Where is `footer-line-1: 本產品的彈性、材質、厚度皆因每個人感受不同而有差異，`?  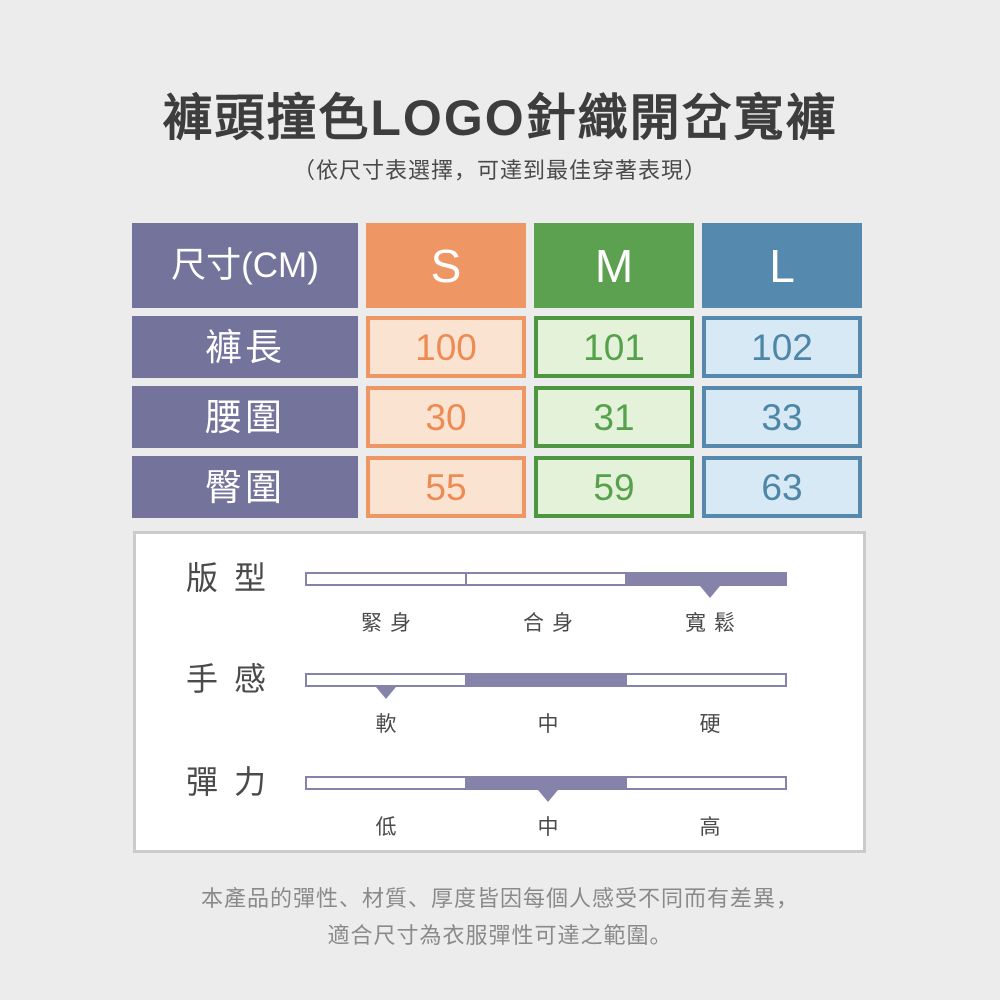 footer-line-1: 本產品的彈性、材質、厚度皆因每個人感受不同而有差異， is located at coordinates (499, 898).